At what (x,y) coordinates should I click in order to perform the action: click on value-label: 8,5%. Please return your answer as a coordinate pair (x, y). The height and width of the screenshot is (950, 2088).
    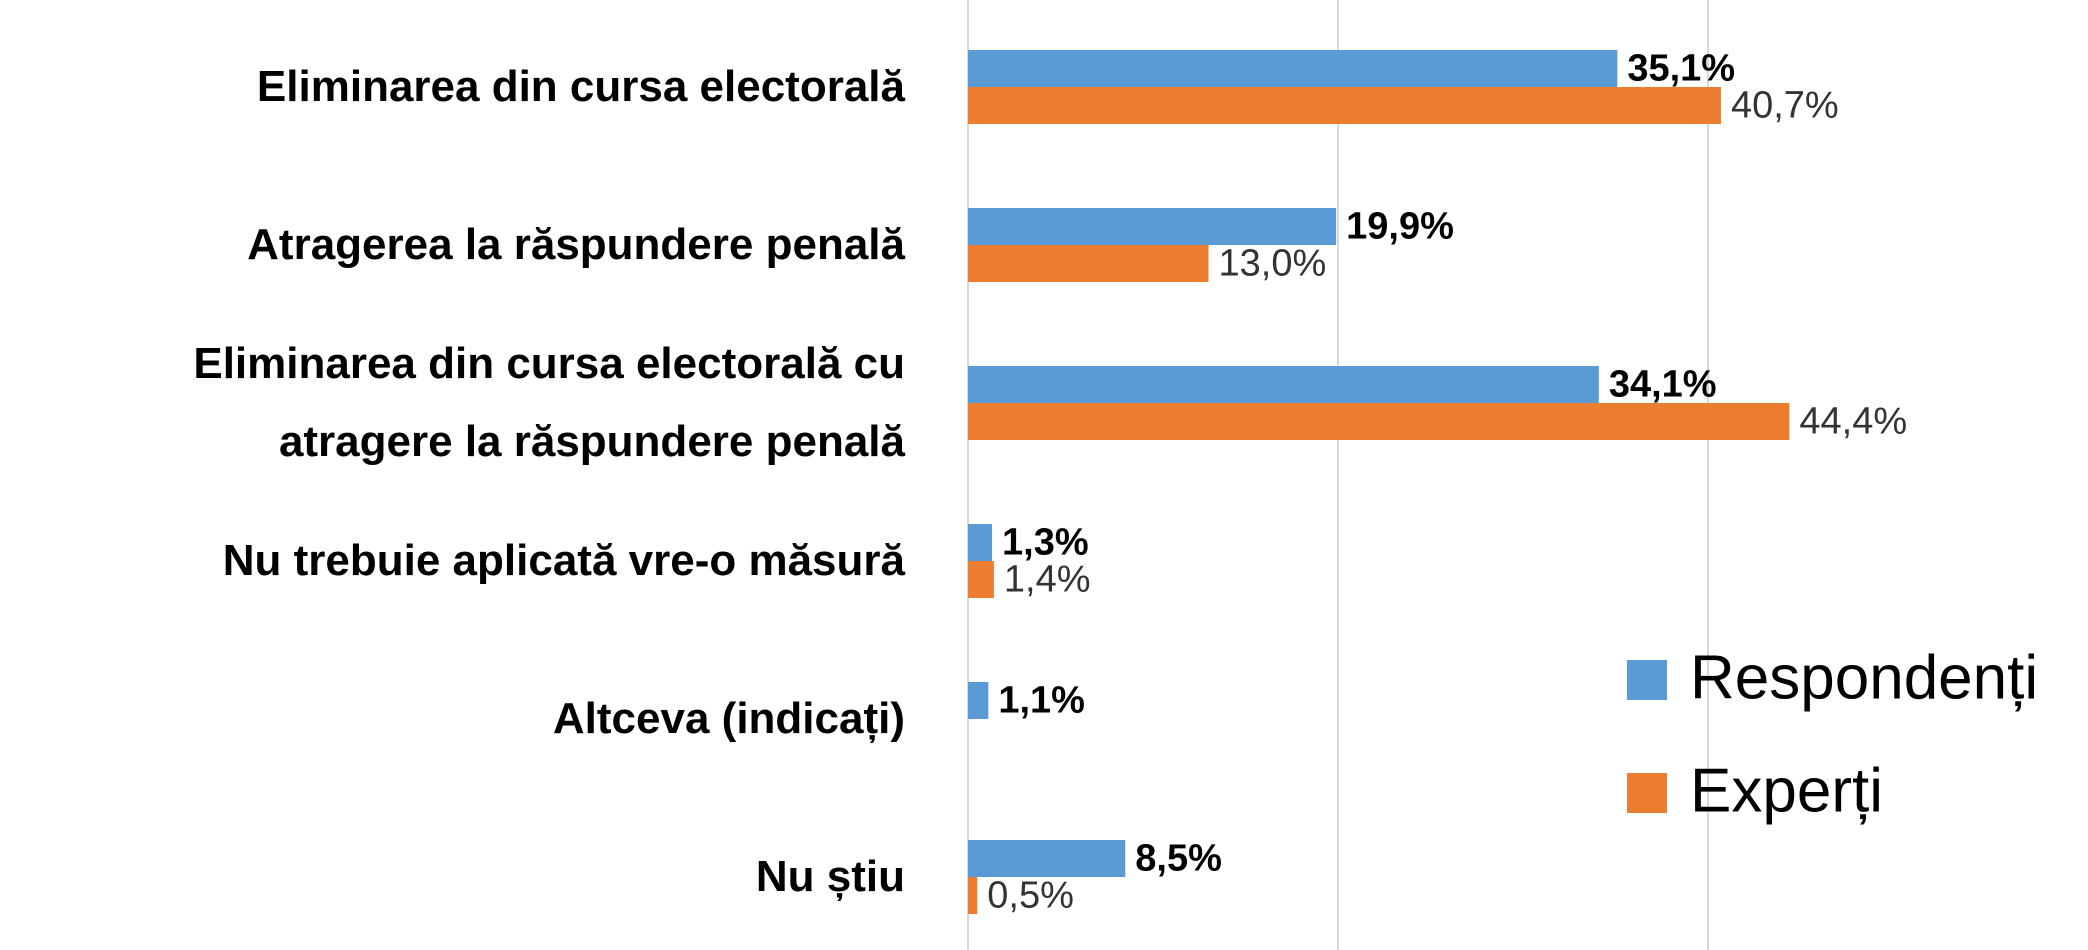
    Looking at the image, I should click on (1178, 859).